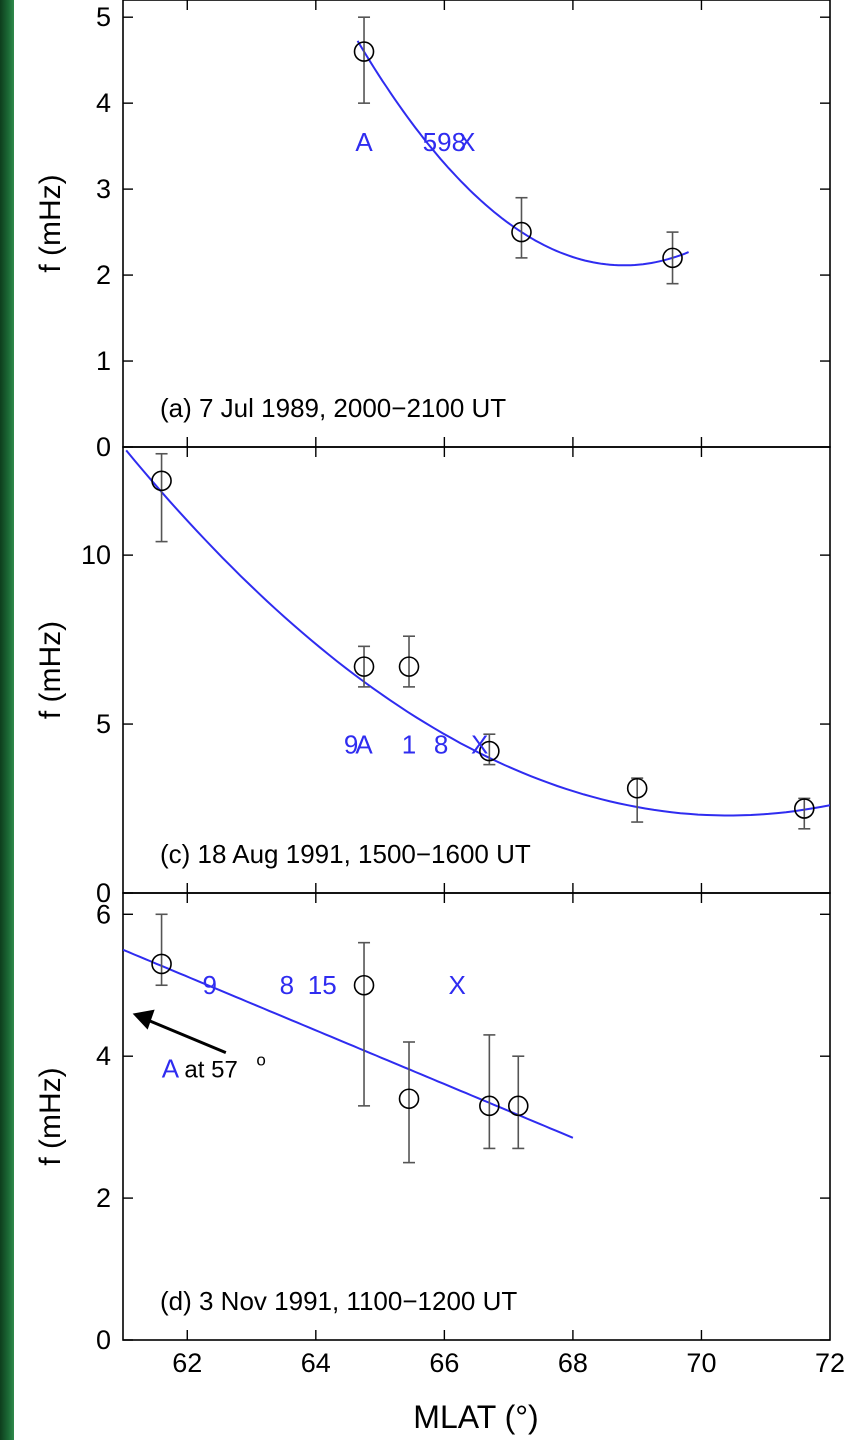 This screenshot has height=1440, width=851. Describe the element at coordinates (830, 1363) in the screenshot. I see `x-tick-label: 72` at that location.